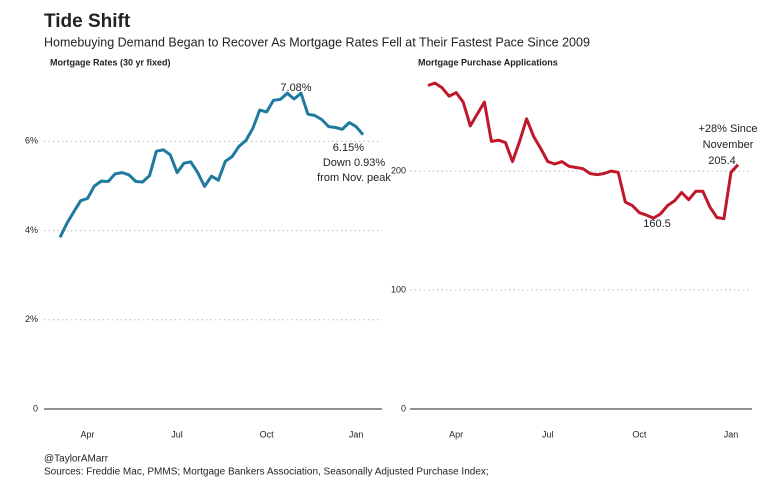  What do you see at coordinates (398, 170) in the screenshot?
I see `y-tick-label: 200` at bounding box center [398, 170].